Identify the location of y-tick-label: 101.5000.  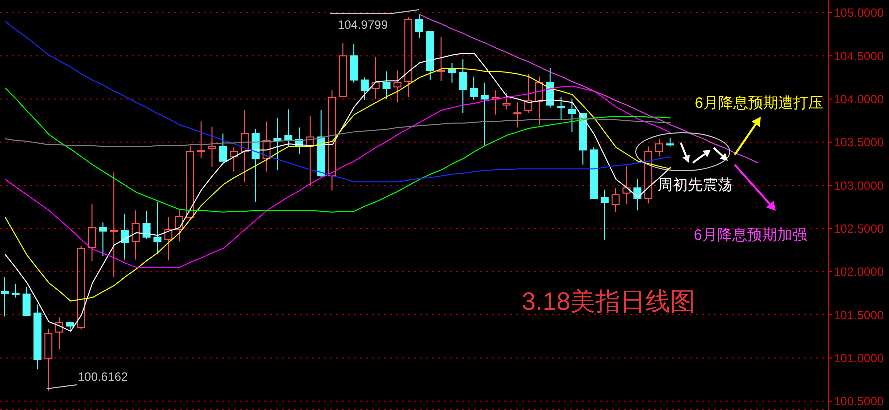
(859, 315).